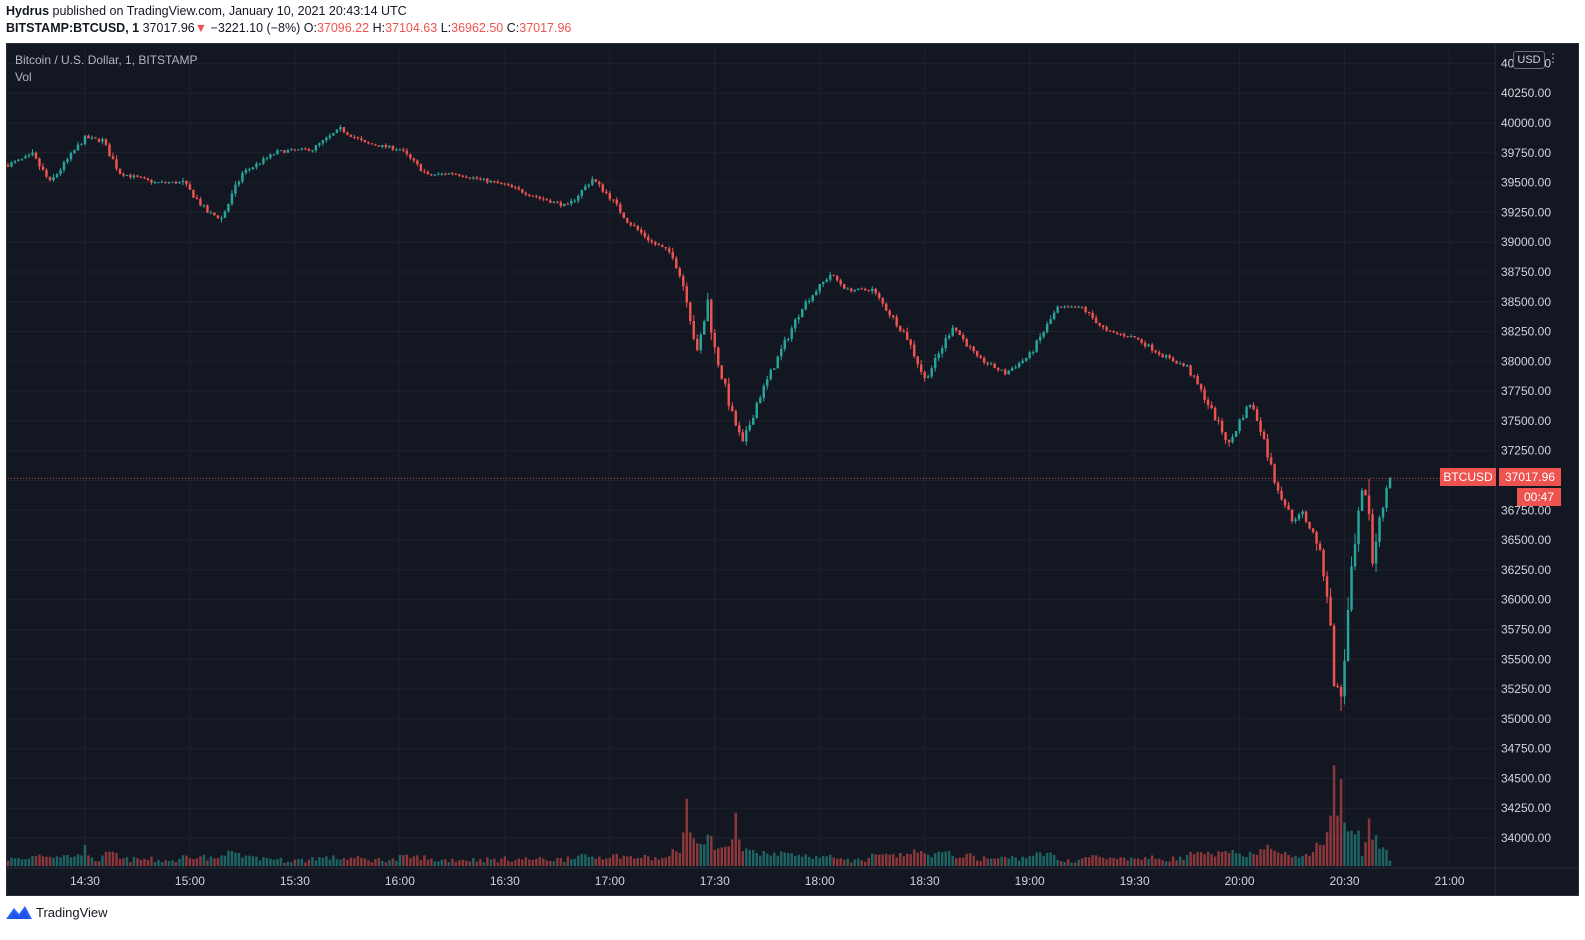 This screenshot has width=1585, height=940. I want to click on more-dots-icon: ⋮, so click(1553, 58).